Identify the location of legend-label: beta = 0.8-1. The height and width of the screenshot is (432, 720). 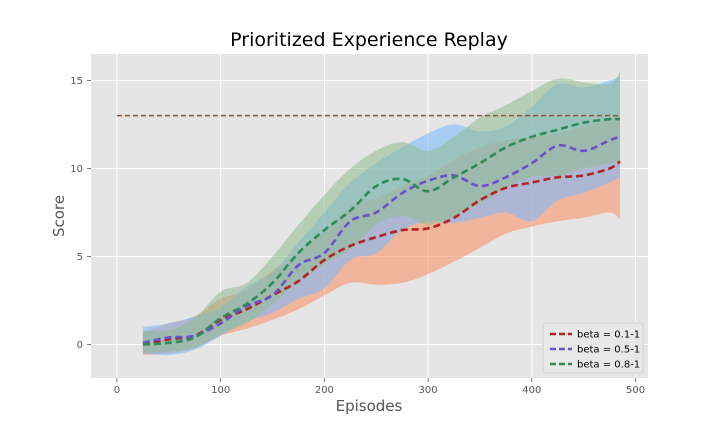
(608, 365).